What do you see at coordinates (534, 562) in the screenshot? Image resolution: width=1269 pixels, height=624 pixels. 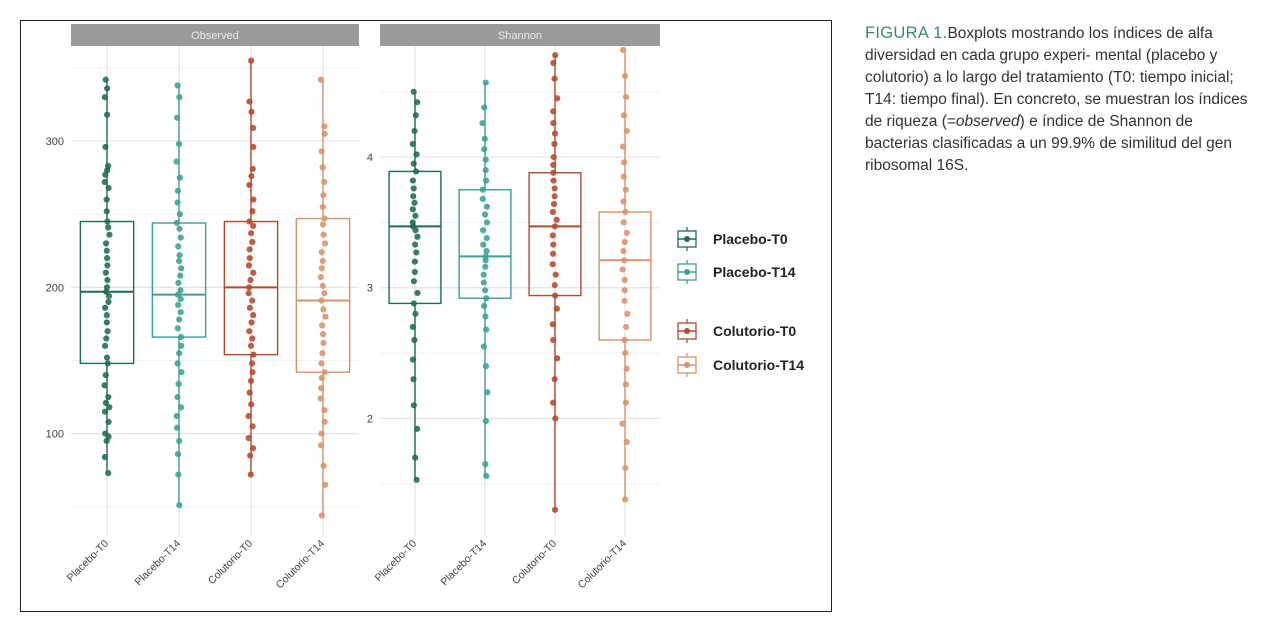 I see `x-tick-label: Colutorio-T0` at bounding box center [534, 562].